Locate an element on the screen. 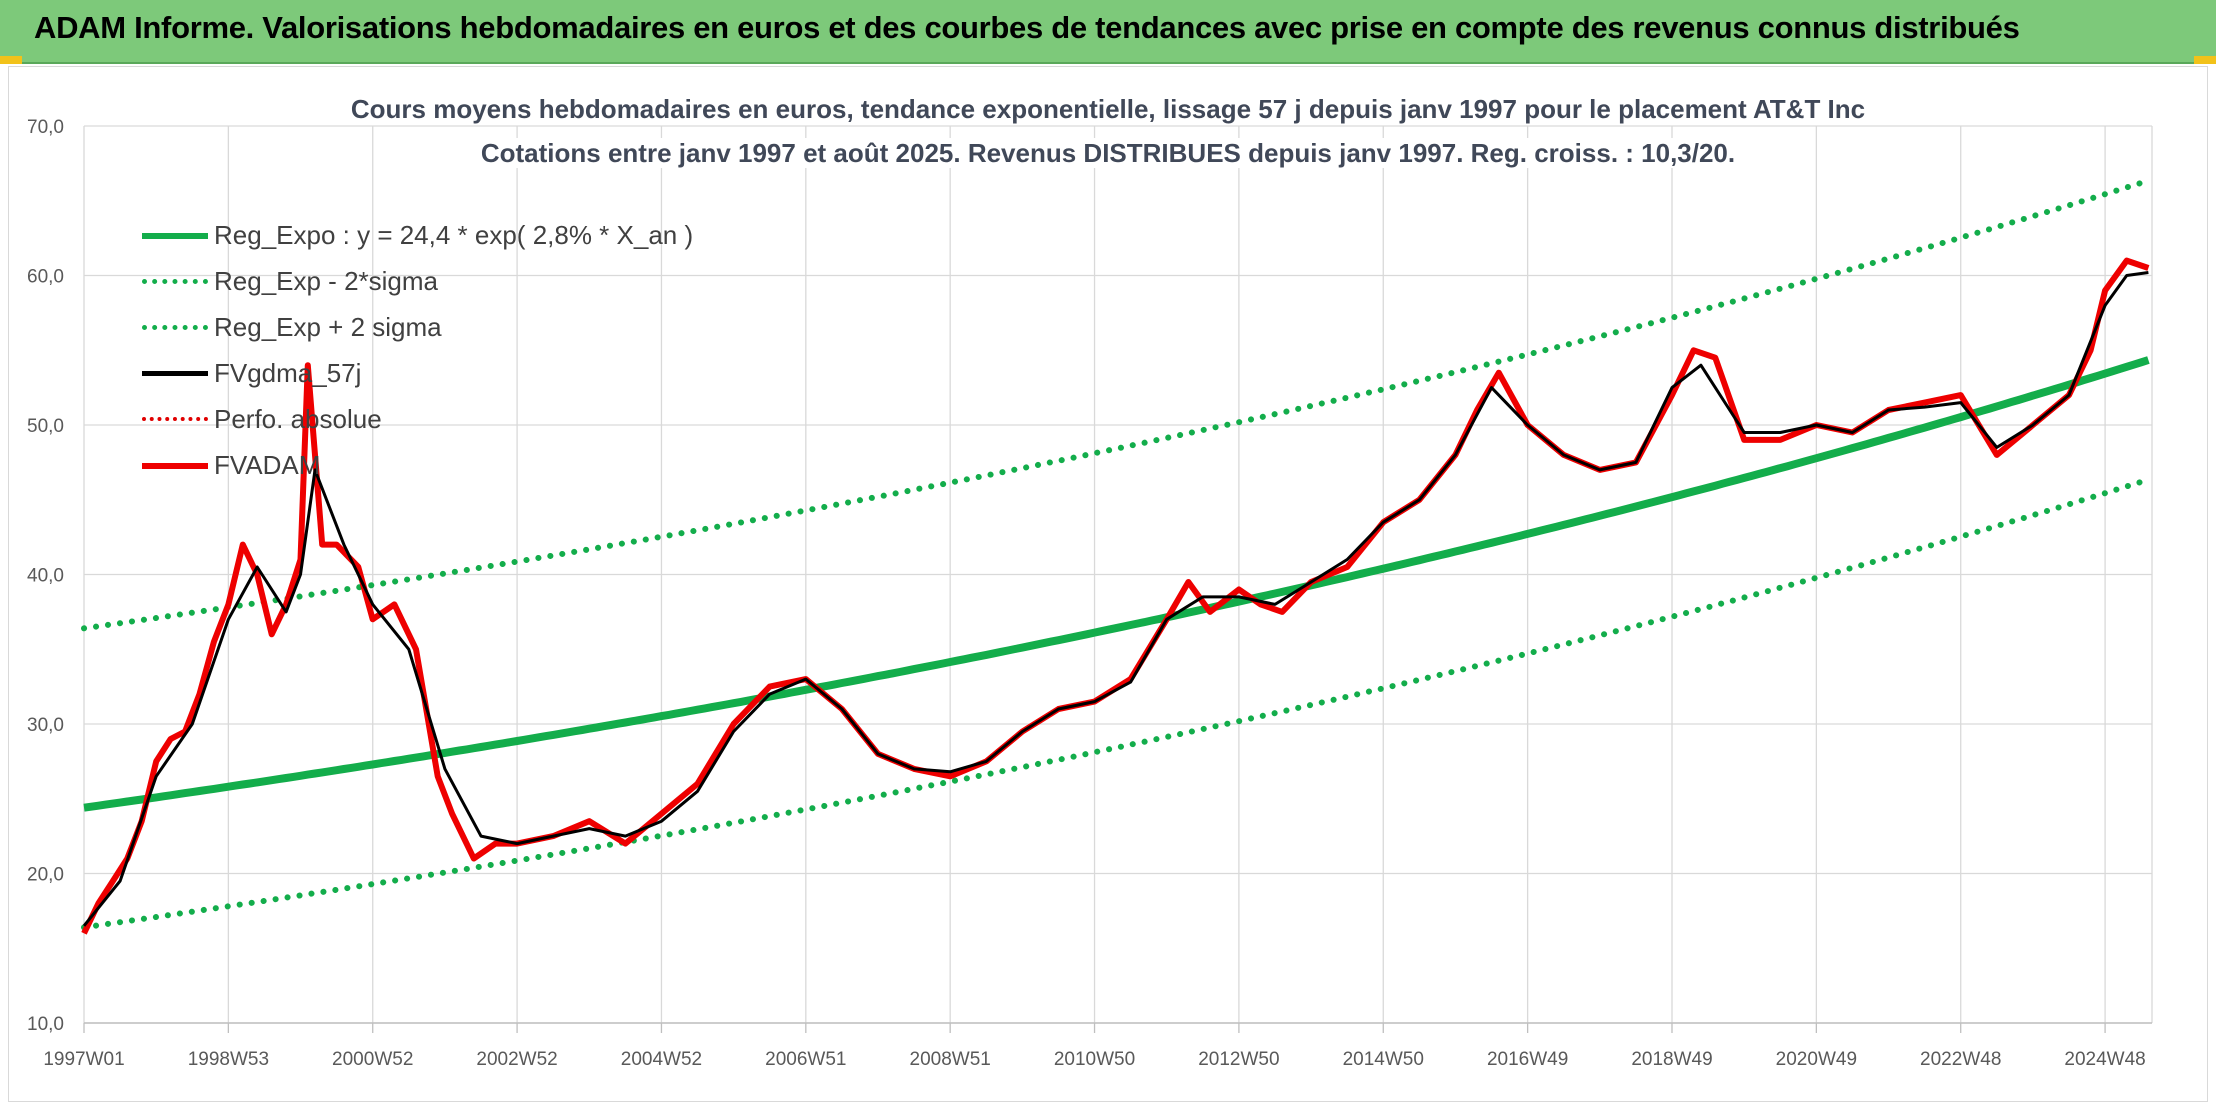 The width and height of the screenshot is (2216, 1106). legend-swatch-reg-exp-plus is located at coordinates (175, 327).